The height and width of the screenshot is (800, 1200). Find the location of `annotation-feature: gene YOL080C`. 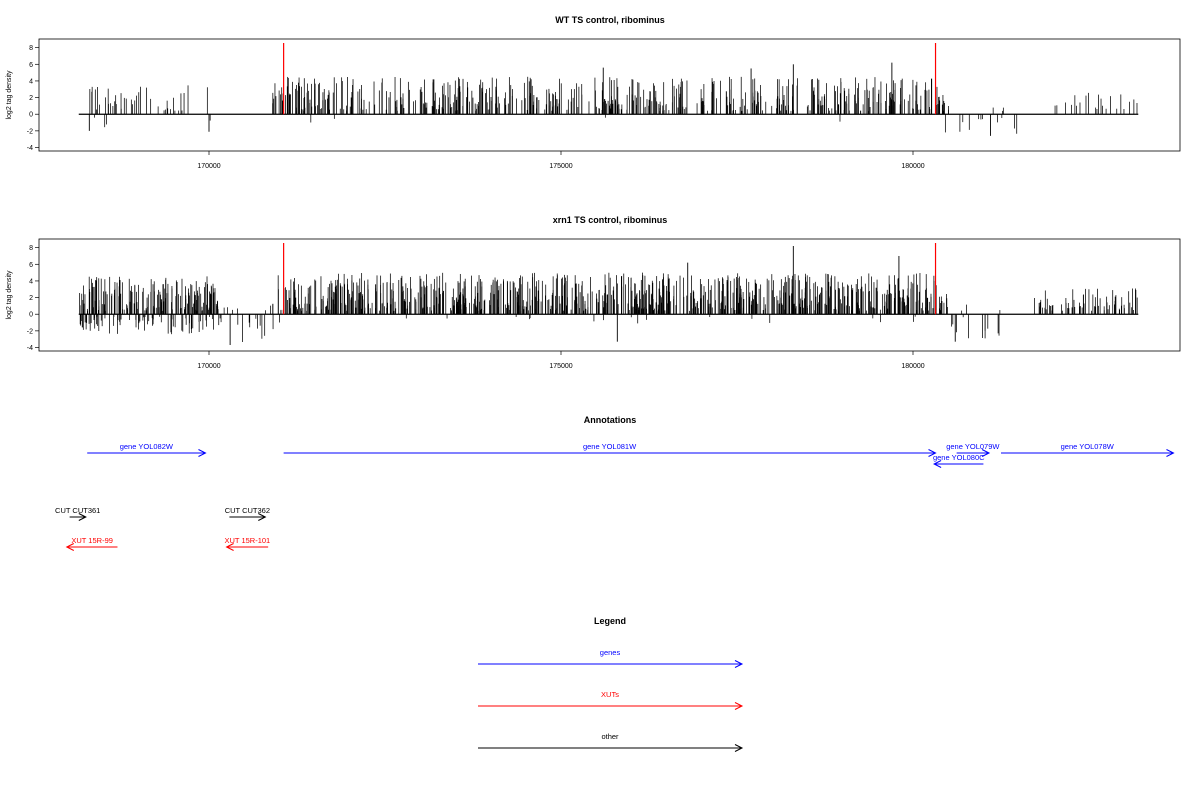

annotation-feature: gene YOL080C is located at coordinates (959, 460).